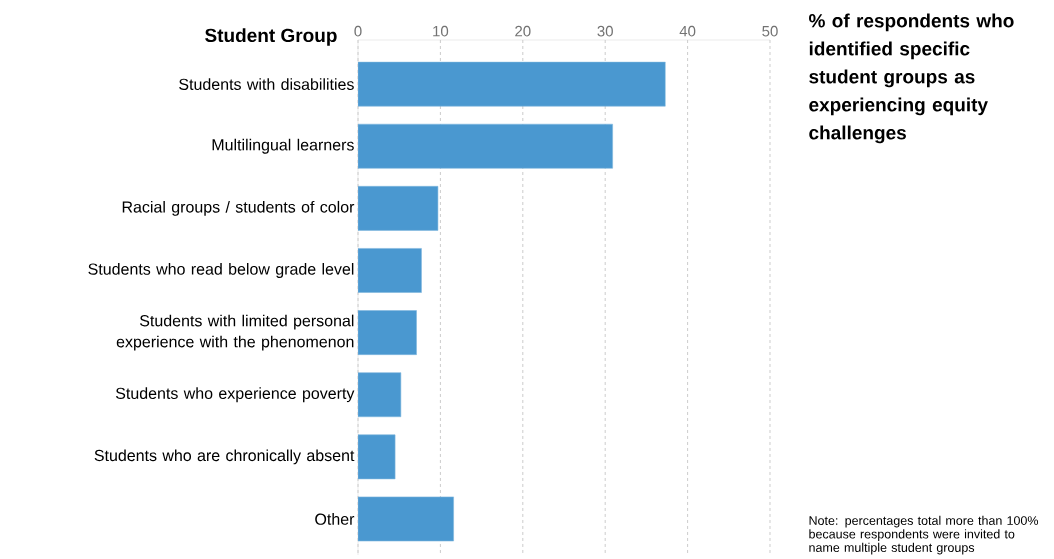  Describe the element at coordinates (266, 84) in the screenshot. I see `y-tick-label: Students with disabilities` at that location.